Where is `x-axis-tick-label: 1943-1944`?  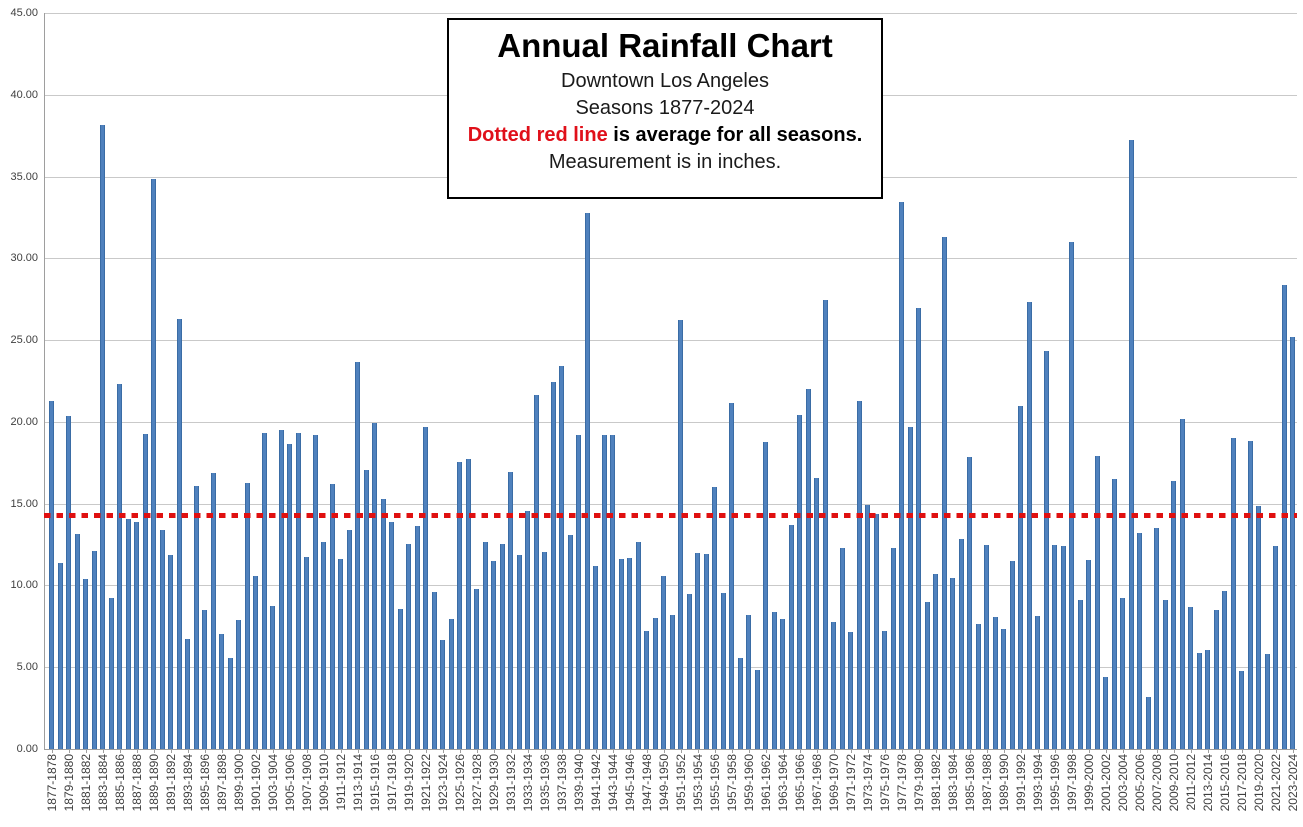
x-axis-tick-label: 1943-1944 is located at coordinates (612, 783).